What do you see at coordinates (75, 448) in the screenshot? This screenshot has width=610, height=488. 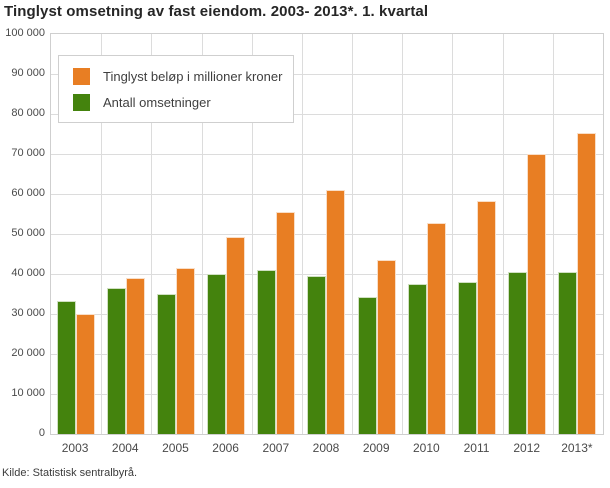 I see `x-tick-label: 2003` at bounding box center [75, 448].